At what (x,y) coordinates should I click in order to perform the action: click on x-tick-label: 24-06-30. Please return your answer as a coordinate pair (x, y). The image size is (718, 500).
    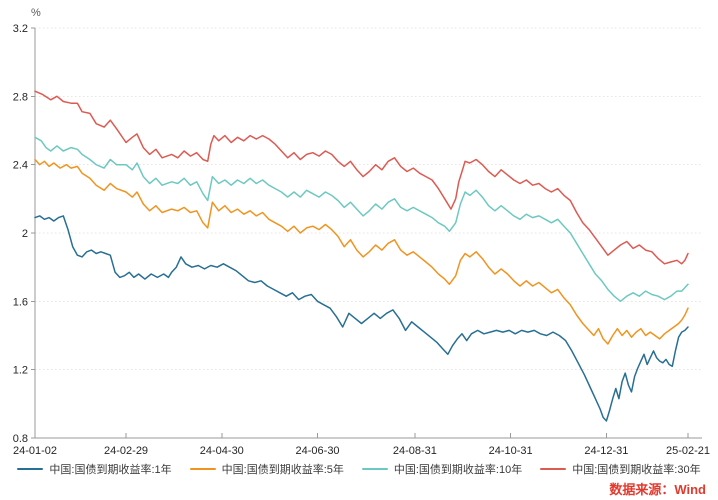
    Looking at the image, I should click on (318, 450).